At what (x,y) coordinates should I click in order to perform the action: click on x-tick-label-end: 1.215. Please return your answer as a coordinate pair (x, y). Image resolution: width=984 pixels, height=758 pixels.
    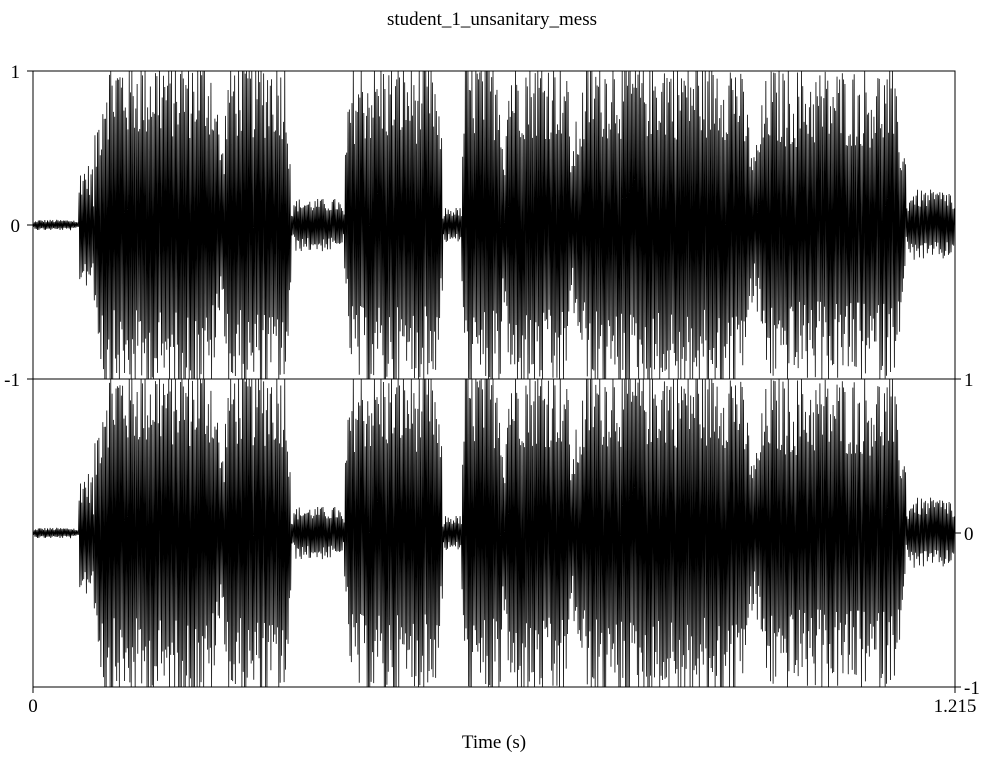
    Looking at the image, I should click on (955, 706).